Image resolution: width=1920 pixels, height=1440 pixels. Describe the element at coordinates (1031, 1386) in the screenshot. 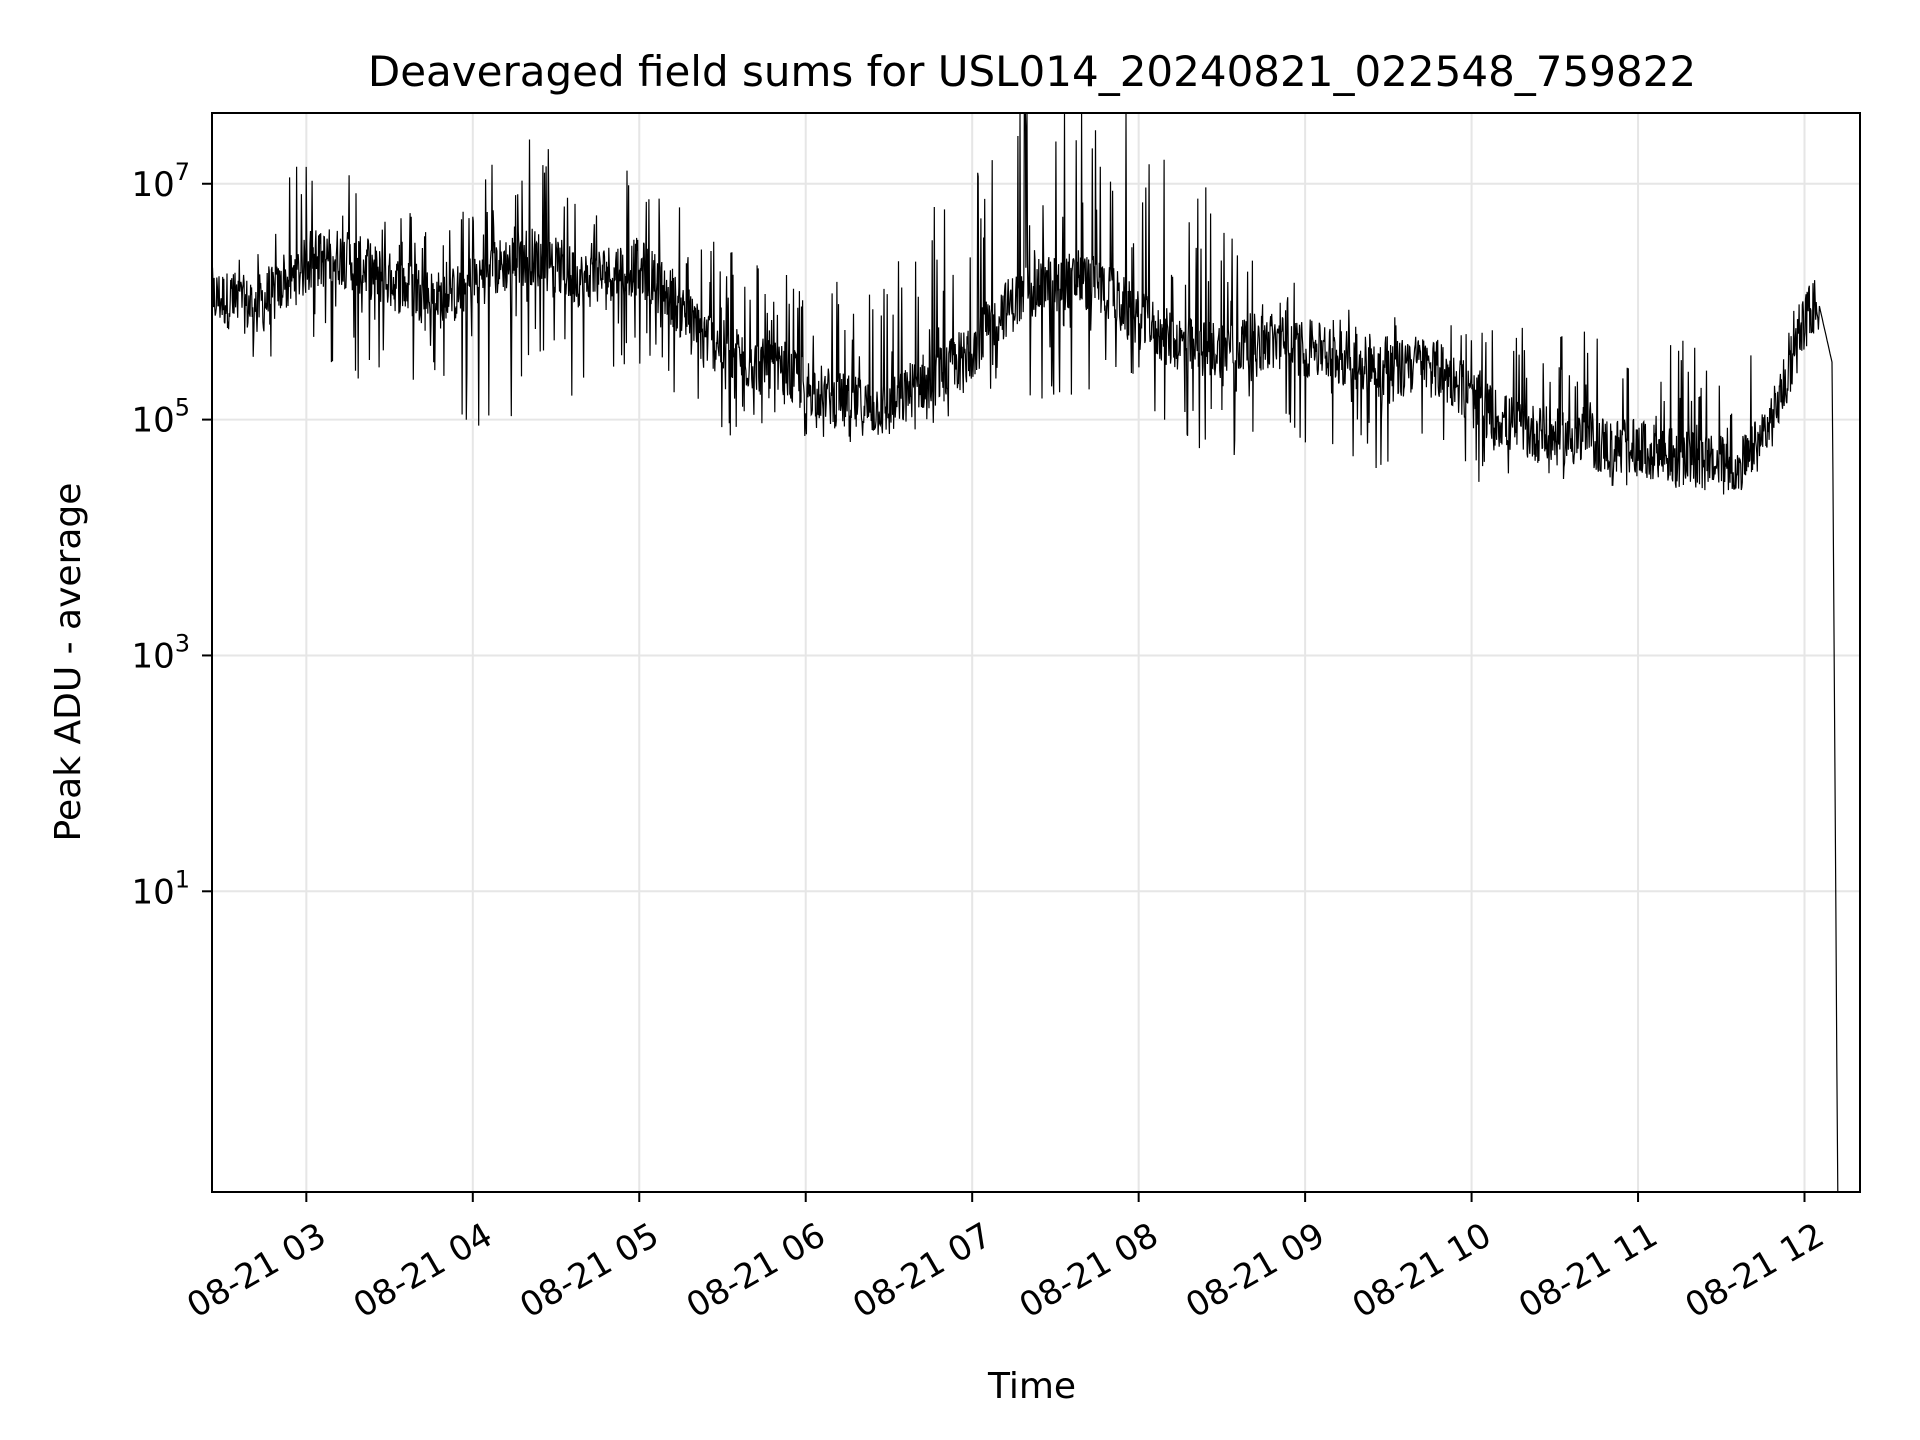

I see `x-axis-label: Time` at that location.